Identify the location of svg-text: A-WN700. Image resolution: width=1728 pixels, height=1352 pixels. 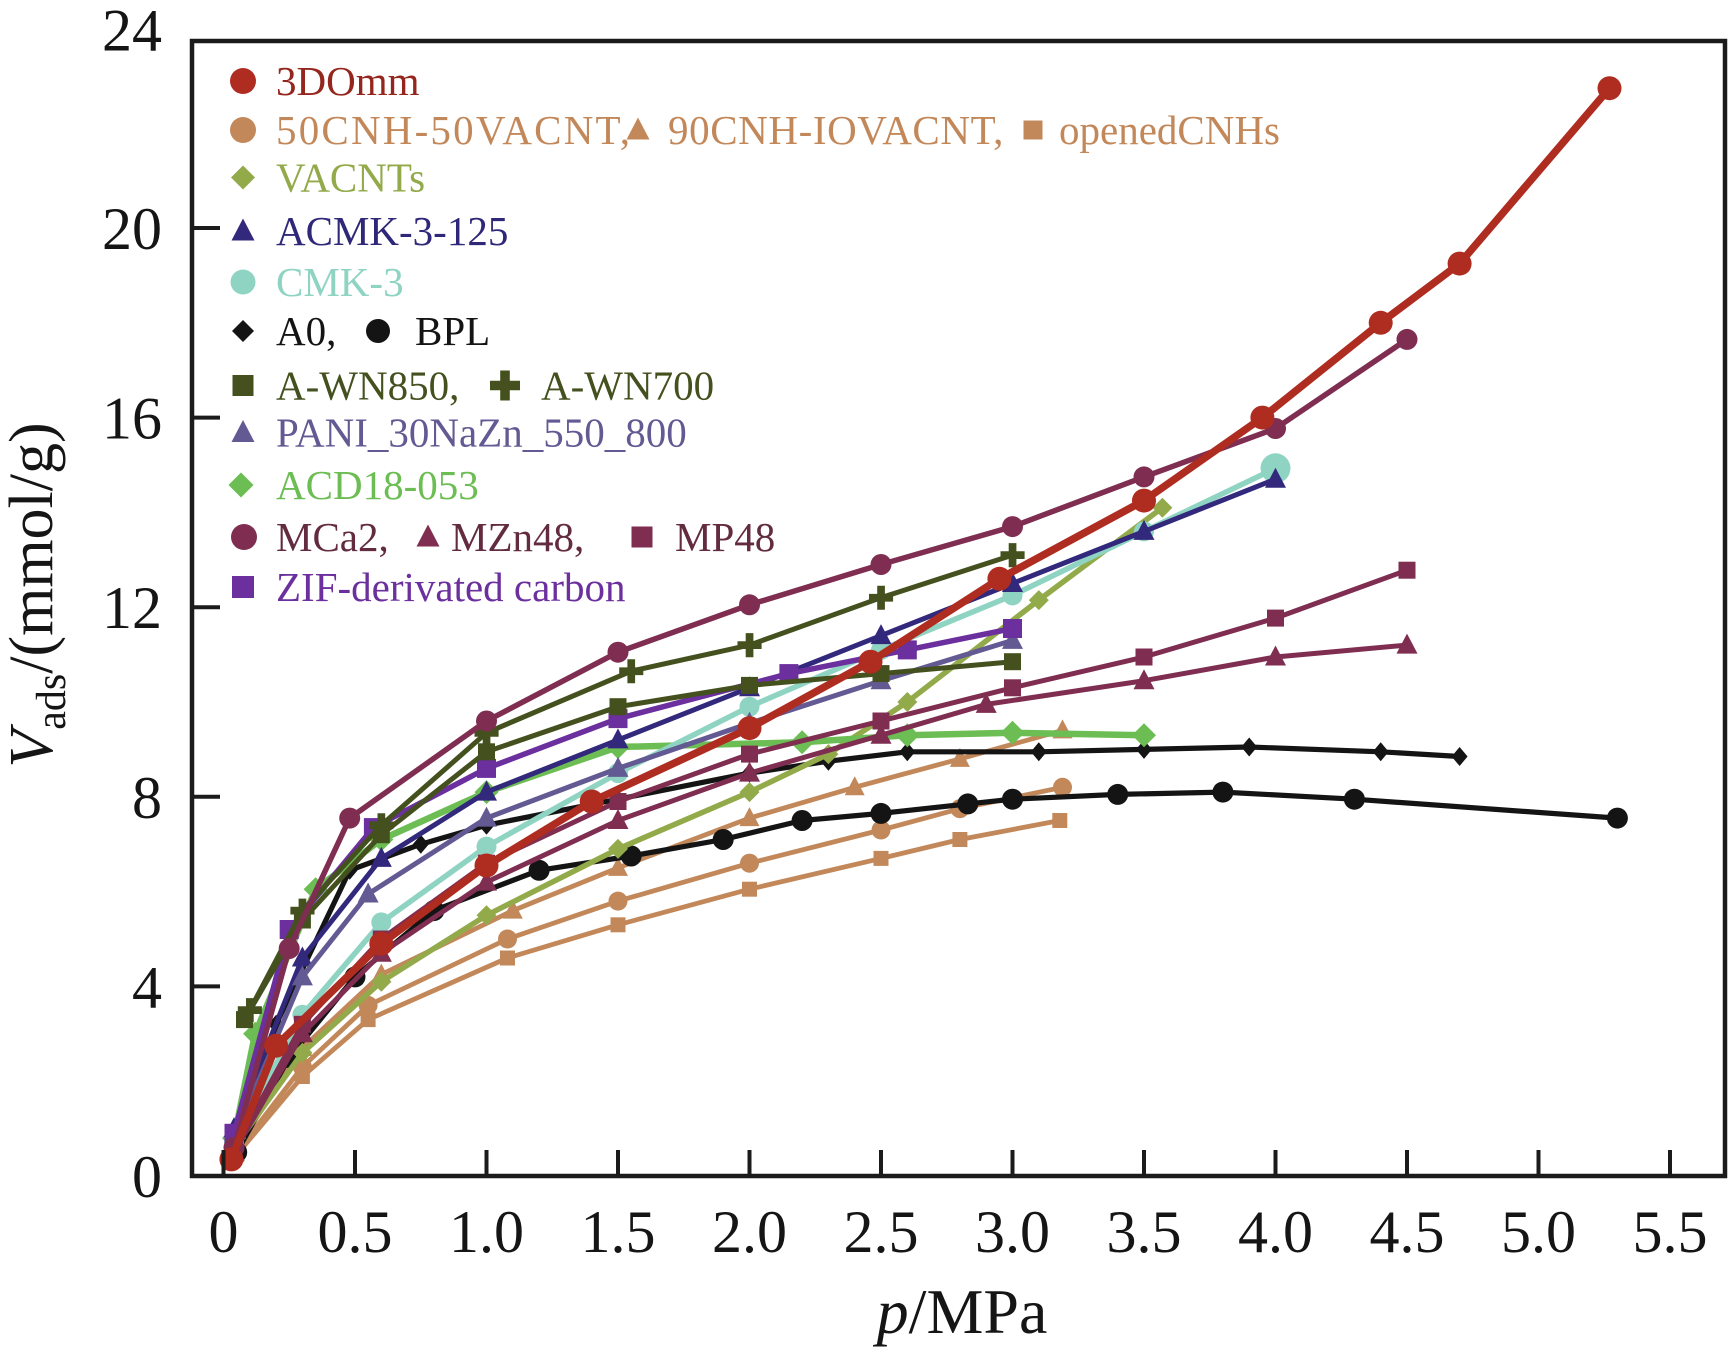
(627, 386).